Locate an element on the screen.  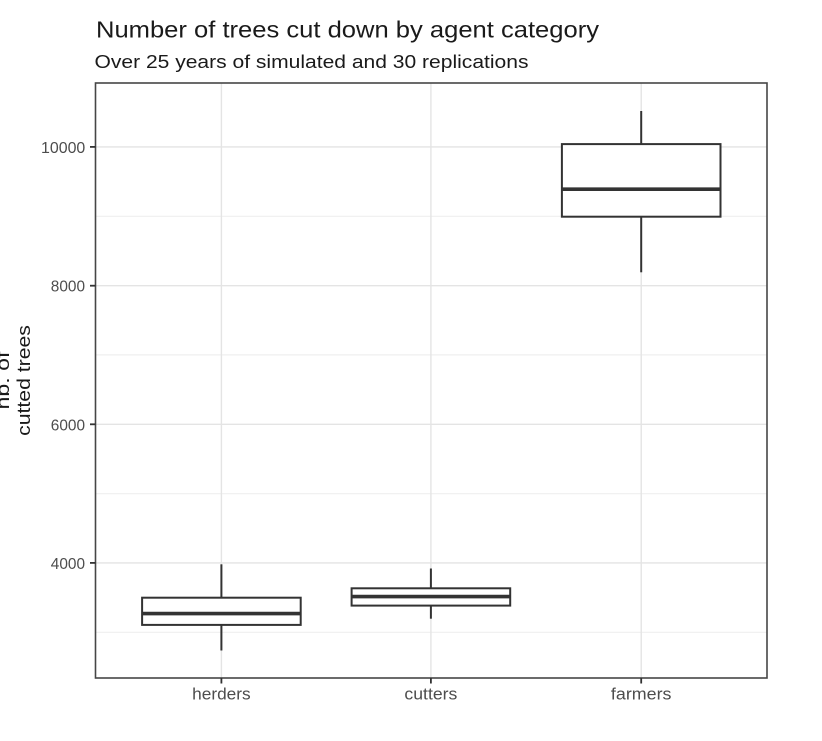
svg-text: 8000 is located at coordinates (68, 287).